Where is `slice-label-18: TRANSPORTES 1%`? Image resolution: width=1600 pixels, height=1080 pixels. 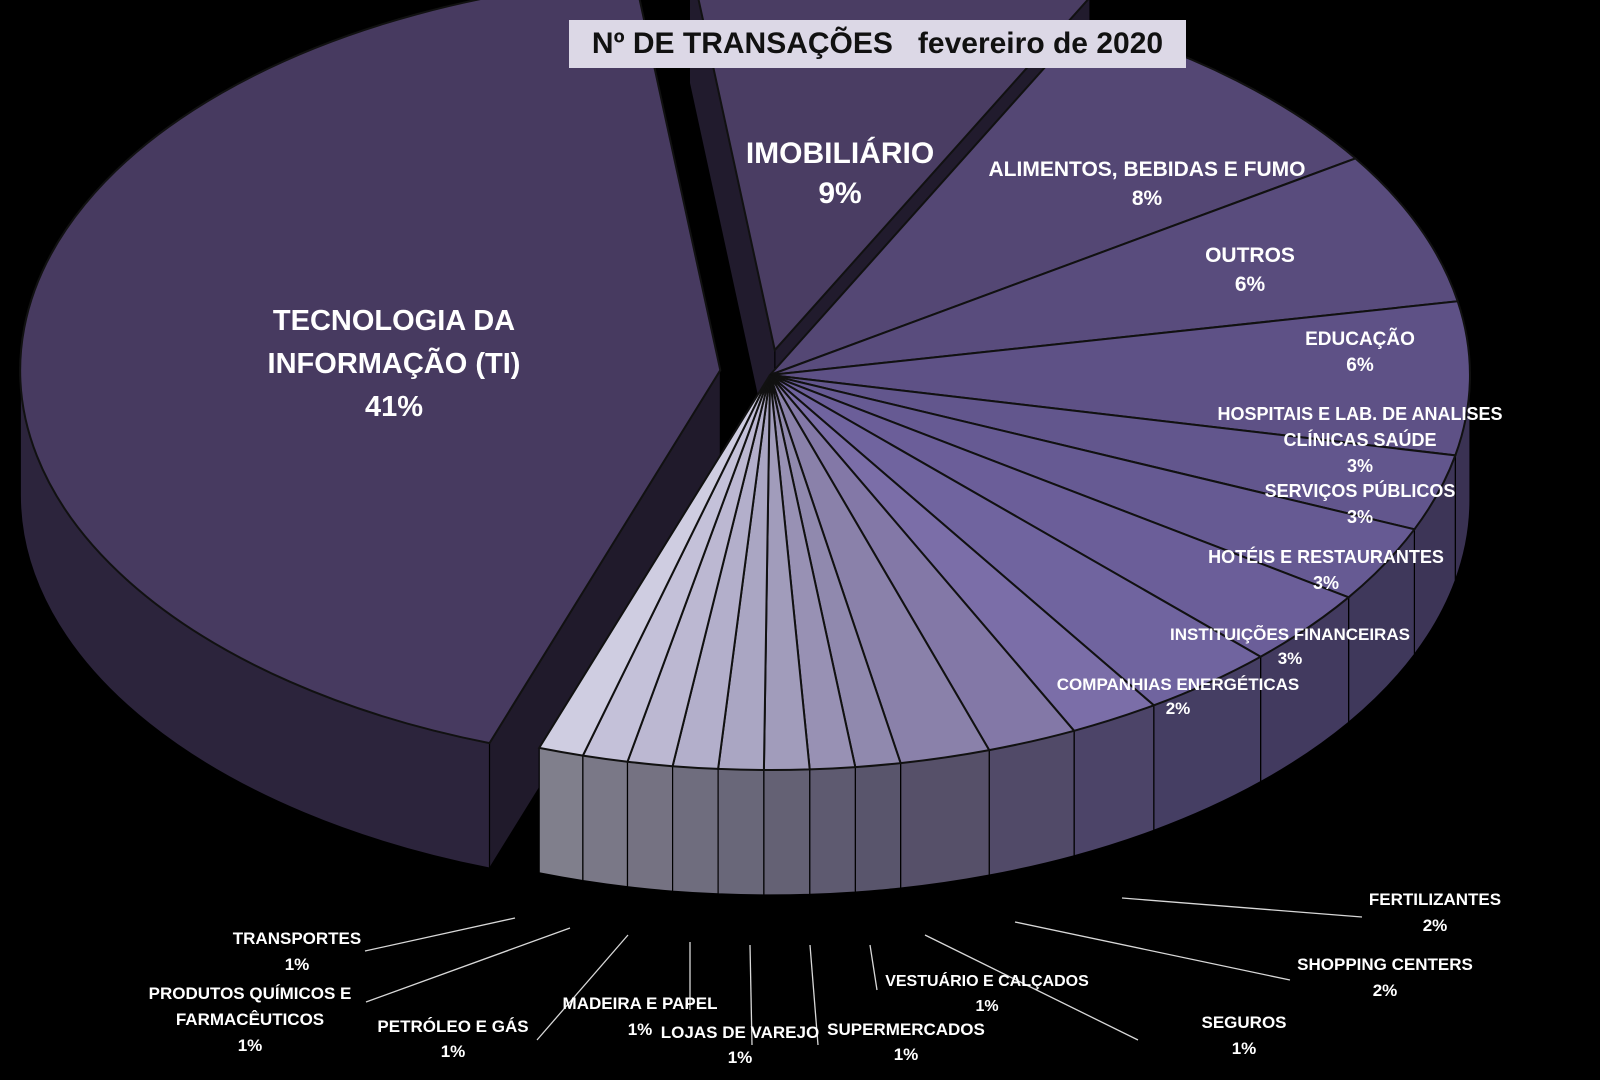 slice-label-18: TRANSPORTES 1% is located at coordinates (297, 951).